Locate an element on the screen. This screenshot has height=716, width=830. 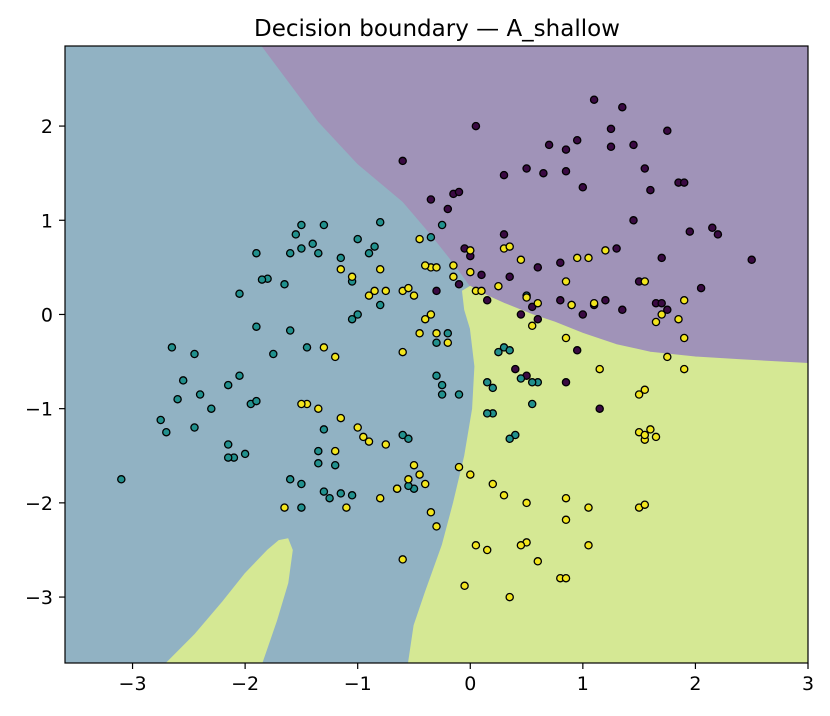
y-tick-label: 0 is located at coordinates (47, 315).